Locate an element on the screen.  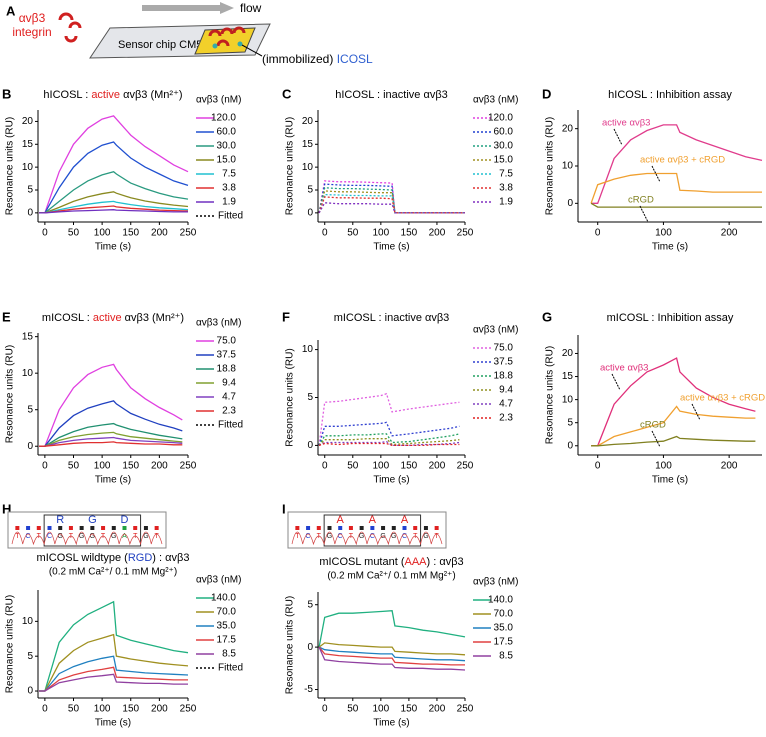
legend-label: 70.0 is located at coordinates (227, 612).